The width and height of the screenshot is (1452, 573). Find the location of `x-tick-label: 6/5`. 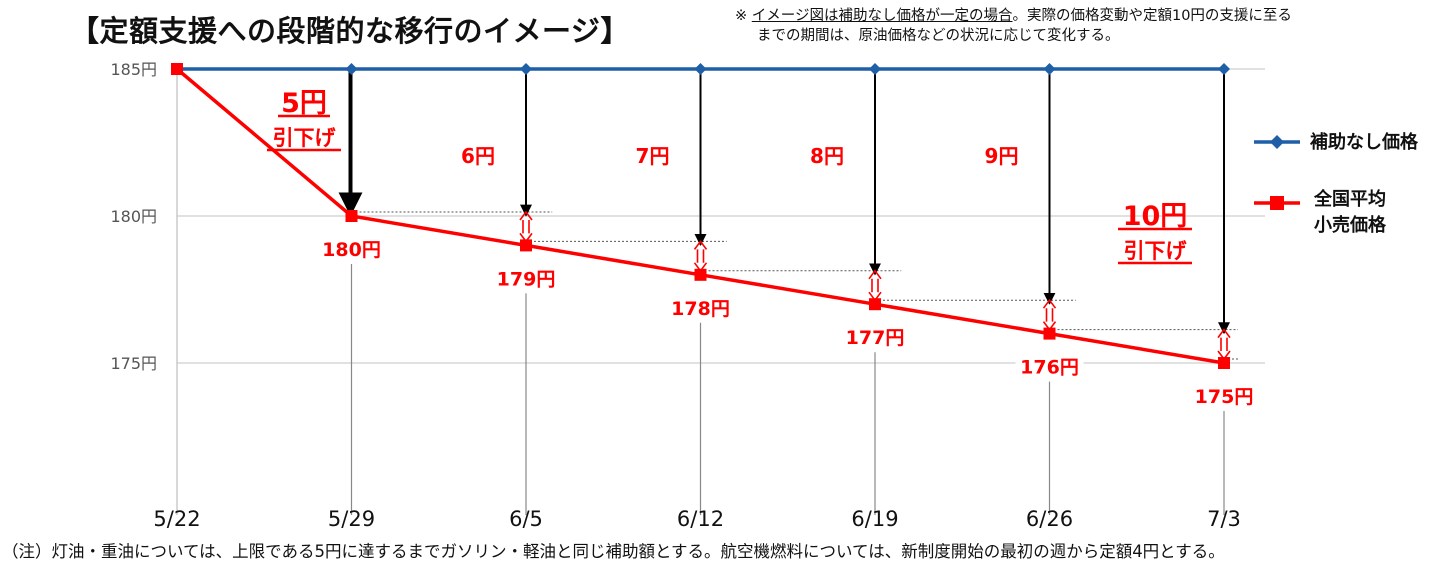

x-tick-label: 6/5 is located at coordinates (526, 519).